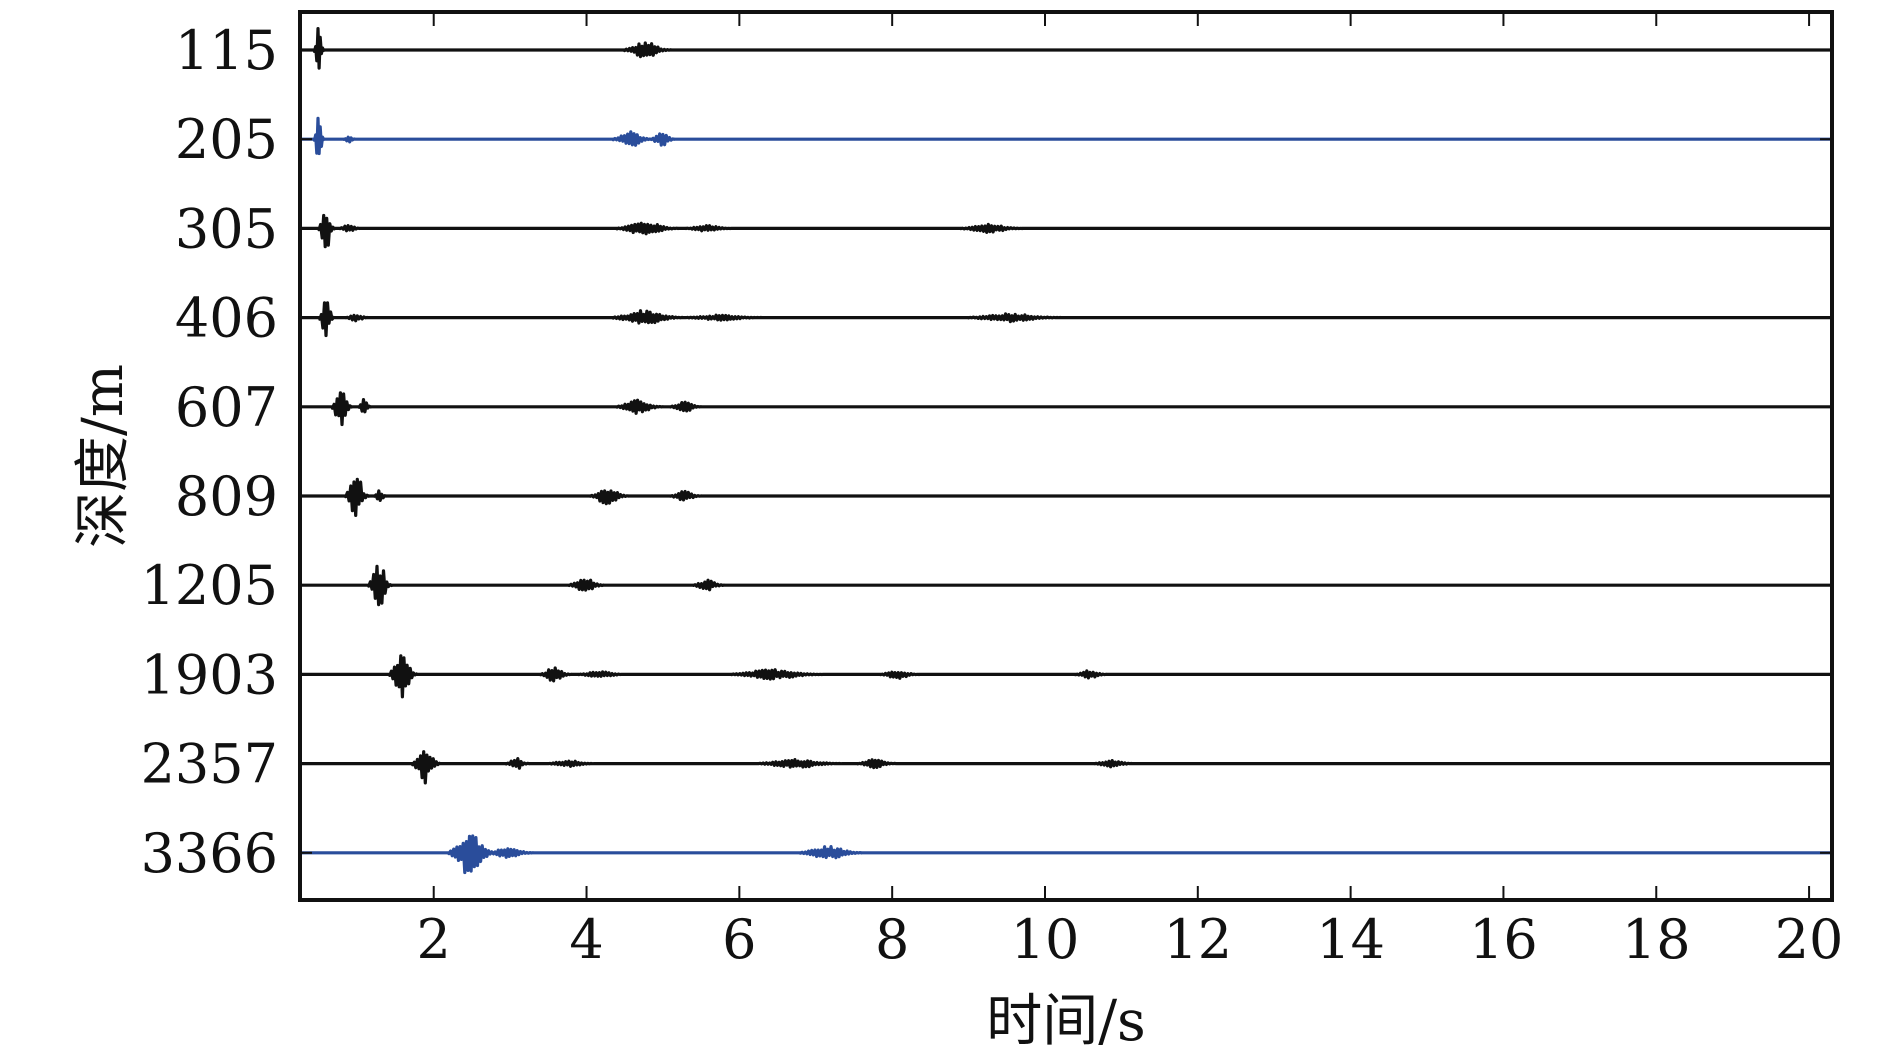 The width and height of the screenshot is (1890, 1063). Describe the element at coordinates (226, 139) in the screenshot. I see `y-tick-label: 205` at that location.